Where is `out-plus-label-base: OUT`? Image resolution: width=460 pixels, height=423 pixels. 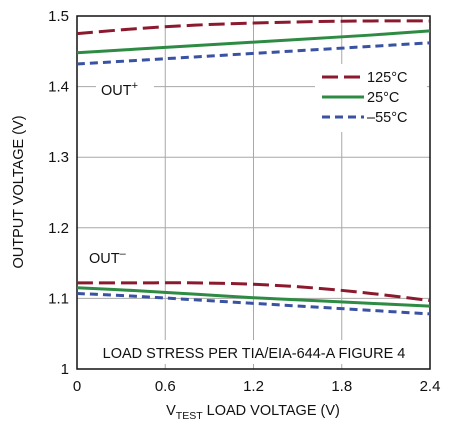 out-plus-label-base: OUT is located at coordinates (116, 91).